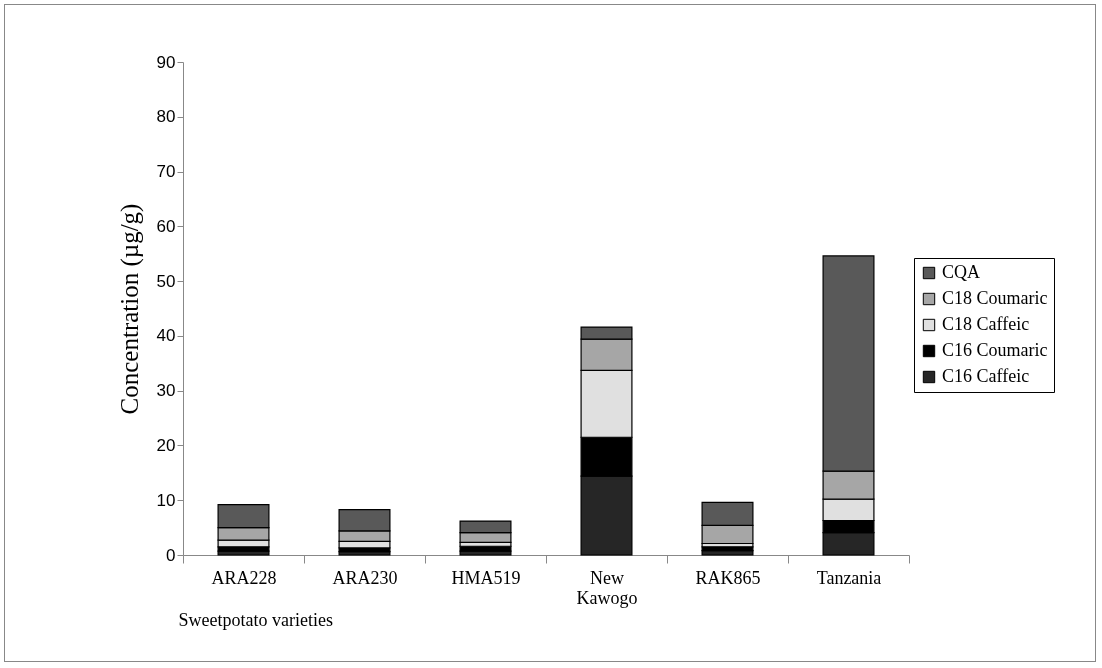 The image size is (1102, 668). What do you see at coordinates (849, 577) in the screenshot?
I see `x-tick-label: Tanzania` at bounding box center [849, 577].